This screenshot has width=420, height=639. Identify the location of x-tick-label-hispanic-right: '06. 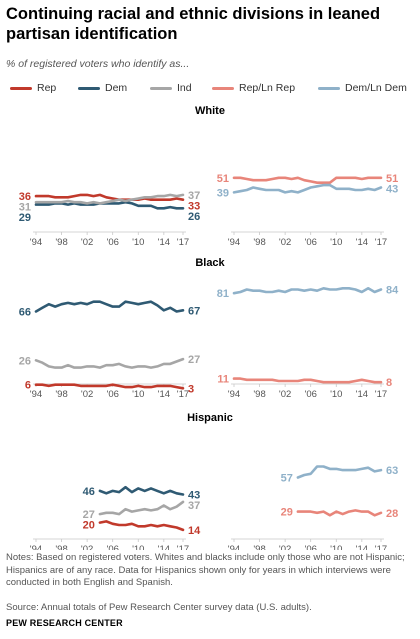
(311, 547).